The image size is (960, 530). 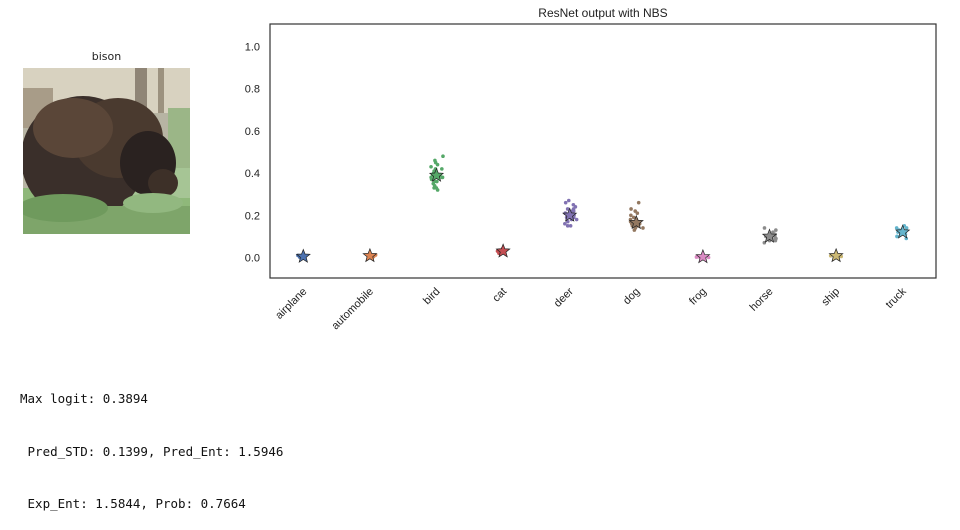 What do you see at coordinates (499, 295) in the screenshot?
I see `x-tick-label: cat` at bounding box center [499, 295].